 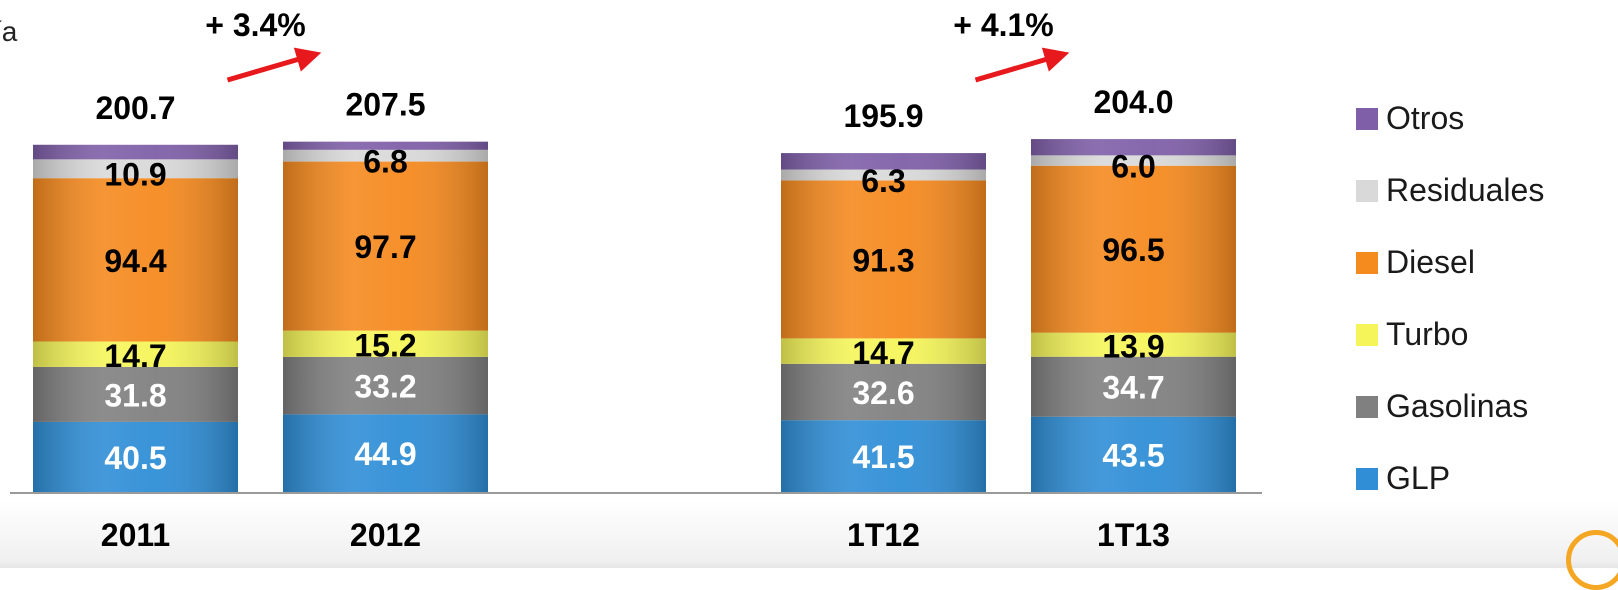 What do you see at coordinates (1133, 535) in the screenshot?
I see `category-label-1t13: 1T13` at bounding box center [1133, 535].